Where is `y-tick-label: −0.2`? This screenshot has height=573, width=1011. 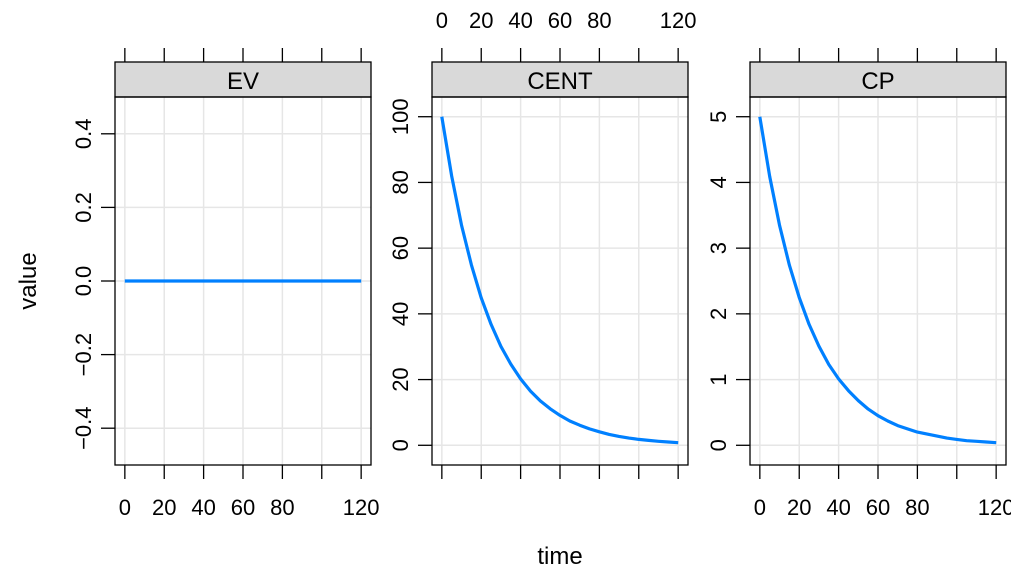 y-tick-label: −0.2 is located at coordinates (83, 354).